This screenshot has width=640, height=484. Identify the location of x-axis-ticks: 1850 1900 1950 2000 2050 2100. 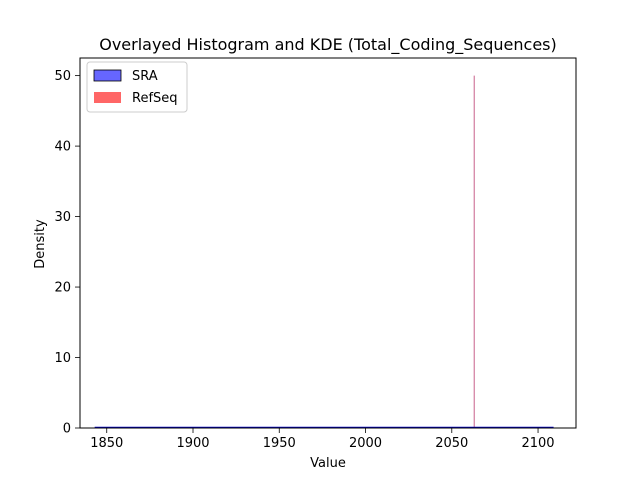
(322, 439).